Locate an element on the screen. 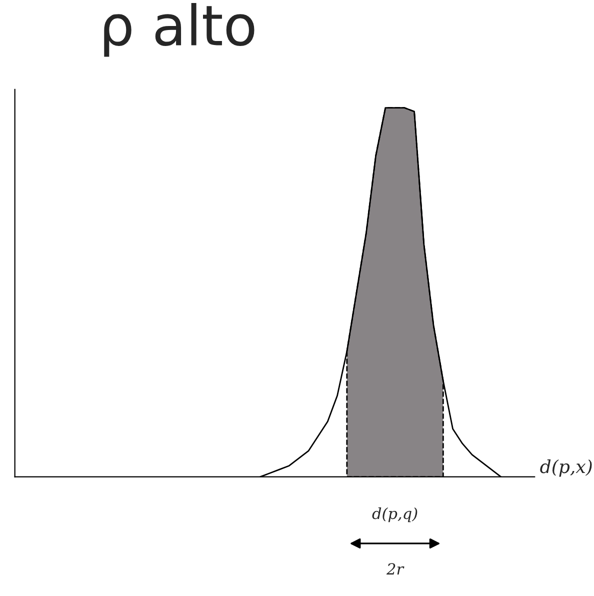 The height and width of the screenshot is (596, 594). x-axis-title: d(p,x) is located at coordinates (566, 468).